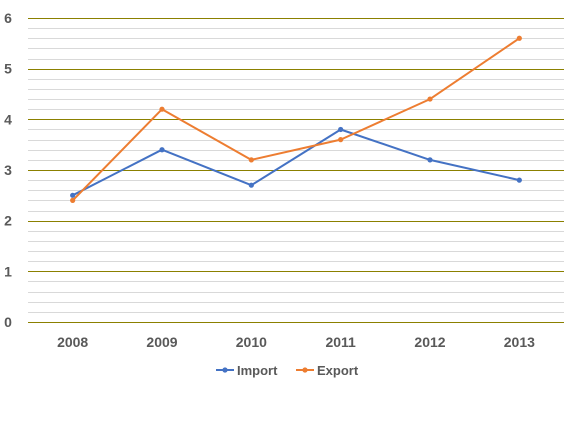 The height and width of the screenshot is (422, 577). Describe the element at coordinates (8, 271) in the screenshot. I see `y-tick-label: 1` at that location.